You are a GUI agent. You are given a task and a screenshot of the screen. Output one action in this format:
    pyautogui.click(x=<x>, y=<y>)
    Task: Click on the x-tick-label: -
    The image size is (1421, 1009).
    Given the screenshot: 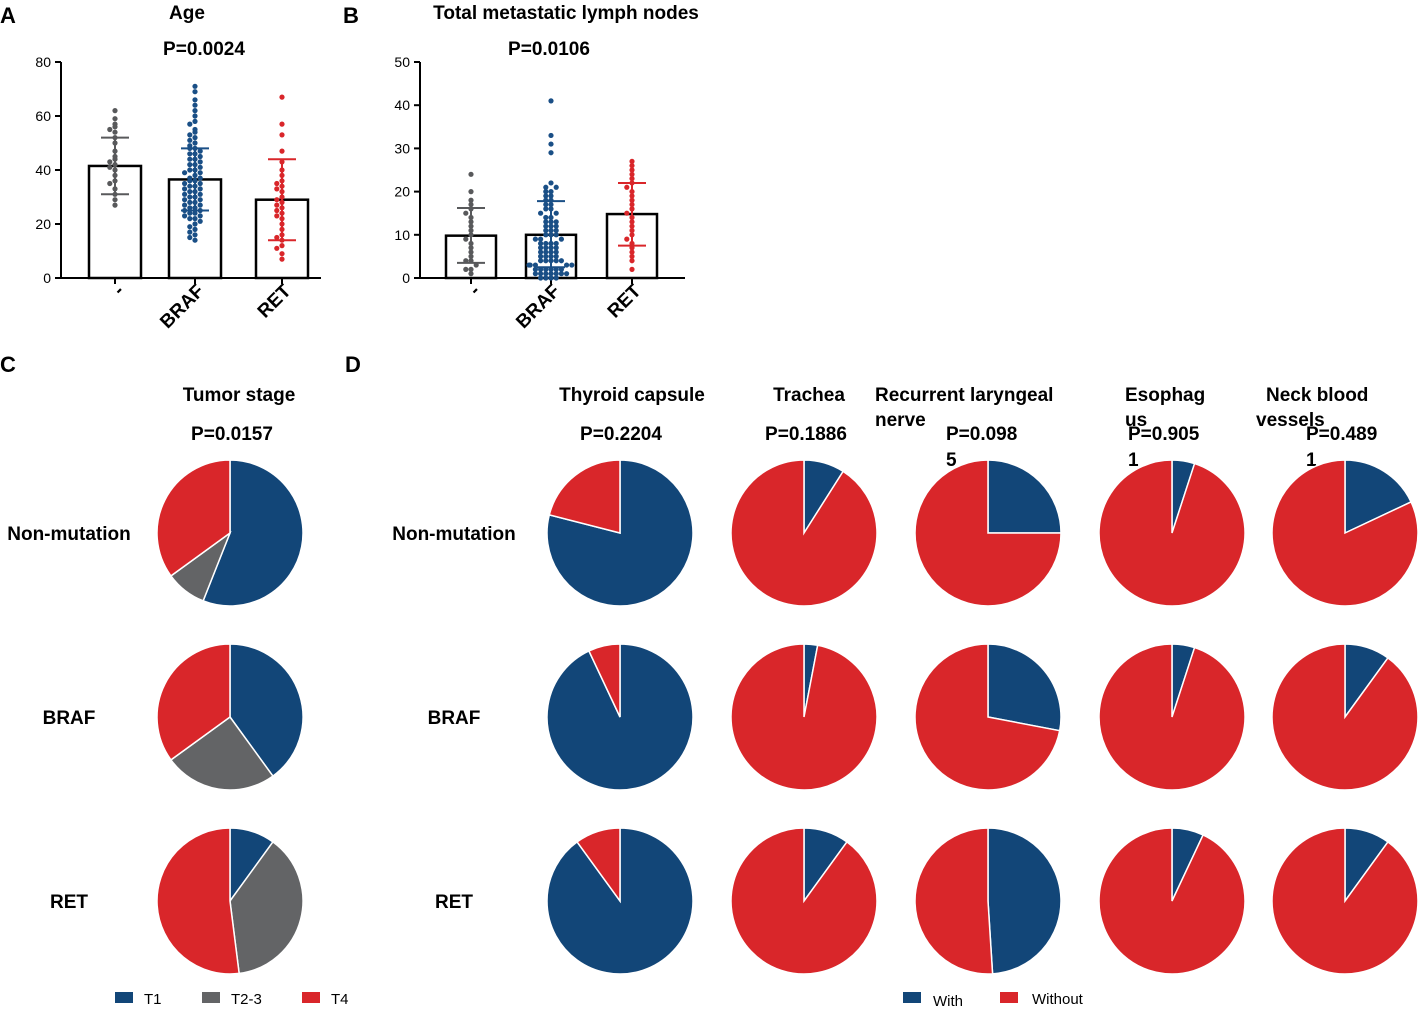 What is the action you would take?
    pyautogui.click(x=118, y=290)
    